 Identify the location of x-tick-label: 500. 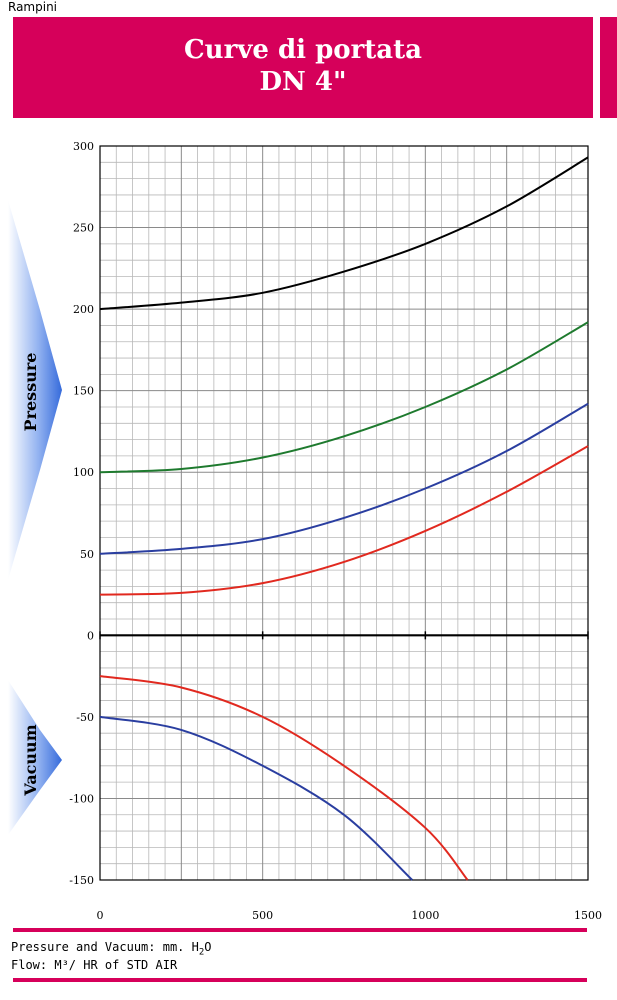
(262, 915).